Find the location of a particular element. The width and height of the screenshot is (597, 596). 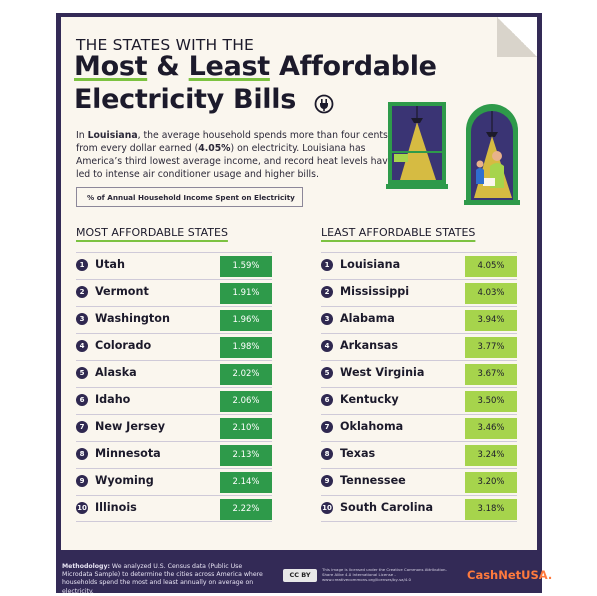

state-name: Alaska is located at coordinates (116, 372).